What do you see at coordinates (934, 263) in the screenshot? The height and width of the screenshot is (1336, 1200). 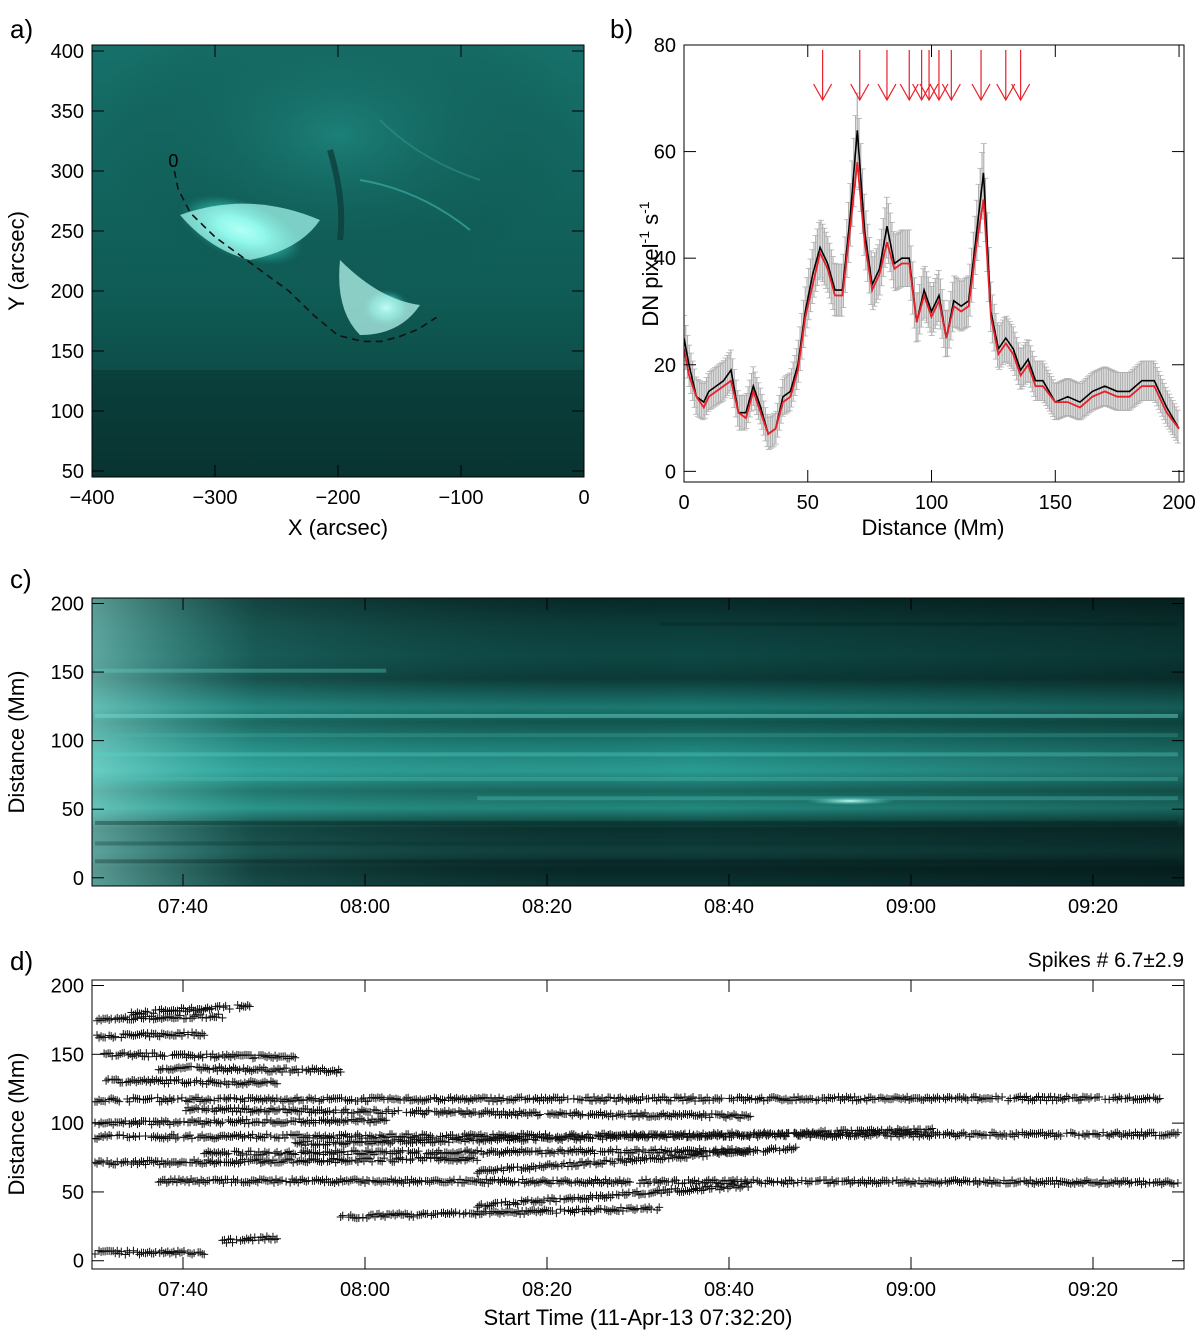 I see `panel-b-frame` at bounding box center [934, 263].